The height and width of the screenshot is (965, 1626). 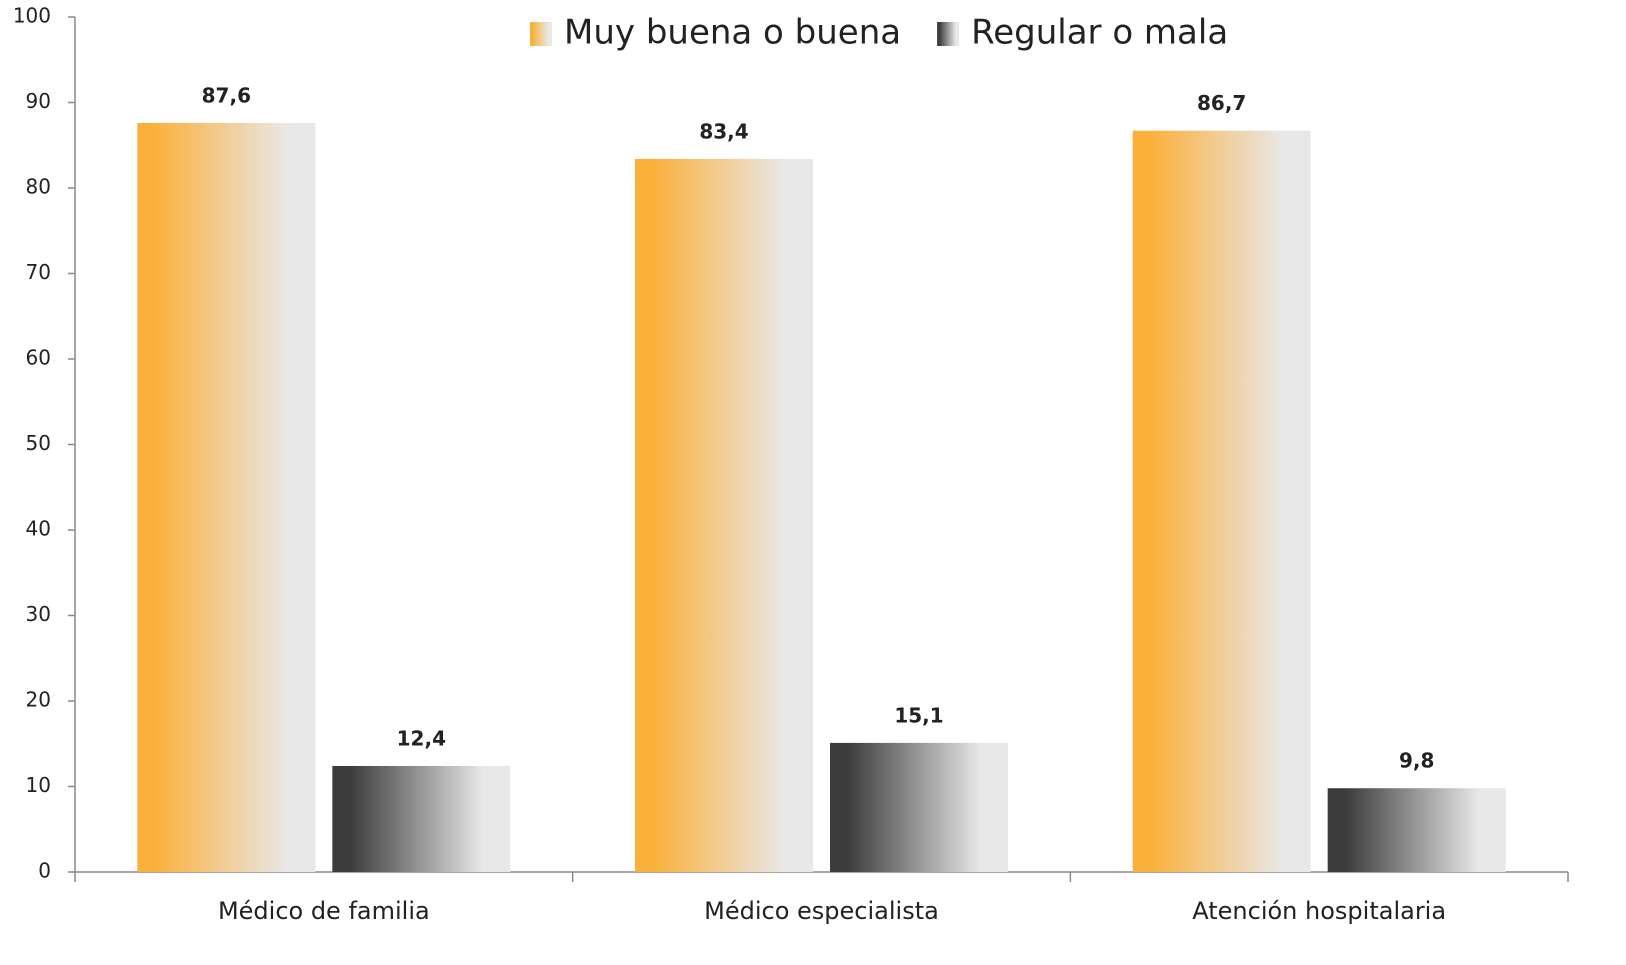 I want to click on y-tick-label: 10, so click(x=38, y=785).